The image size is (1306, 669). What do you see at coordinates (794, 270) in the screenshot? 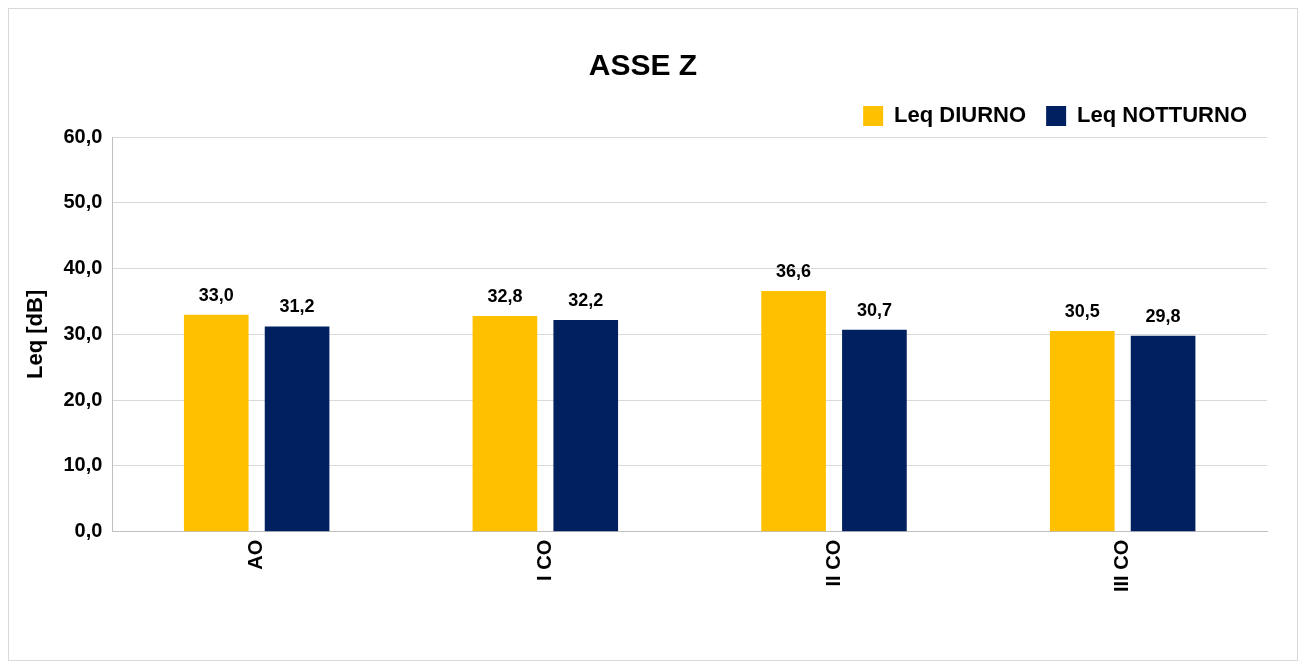
I see `data-label: 36,6` at bounding box center [794, 270].